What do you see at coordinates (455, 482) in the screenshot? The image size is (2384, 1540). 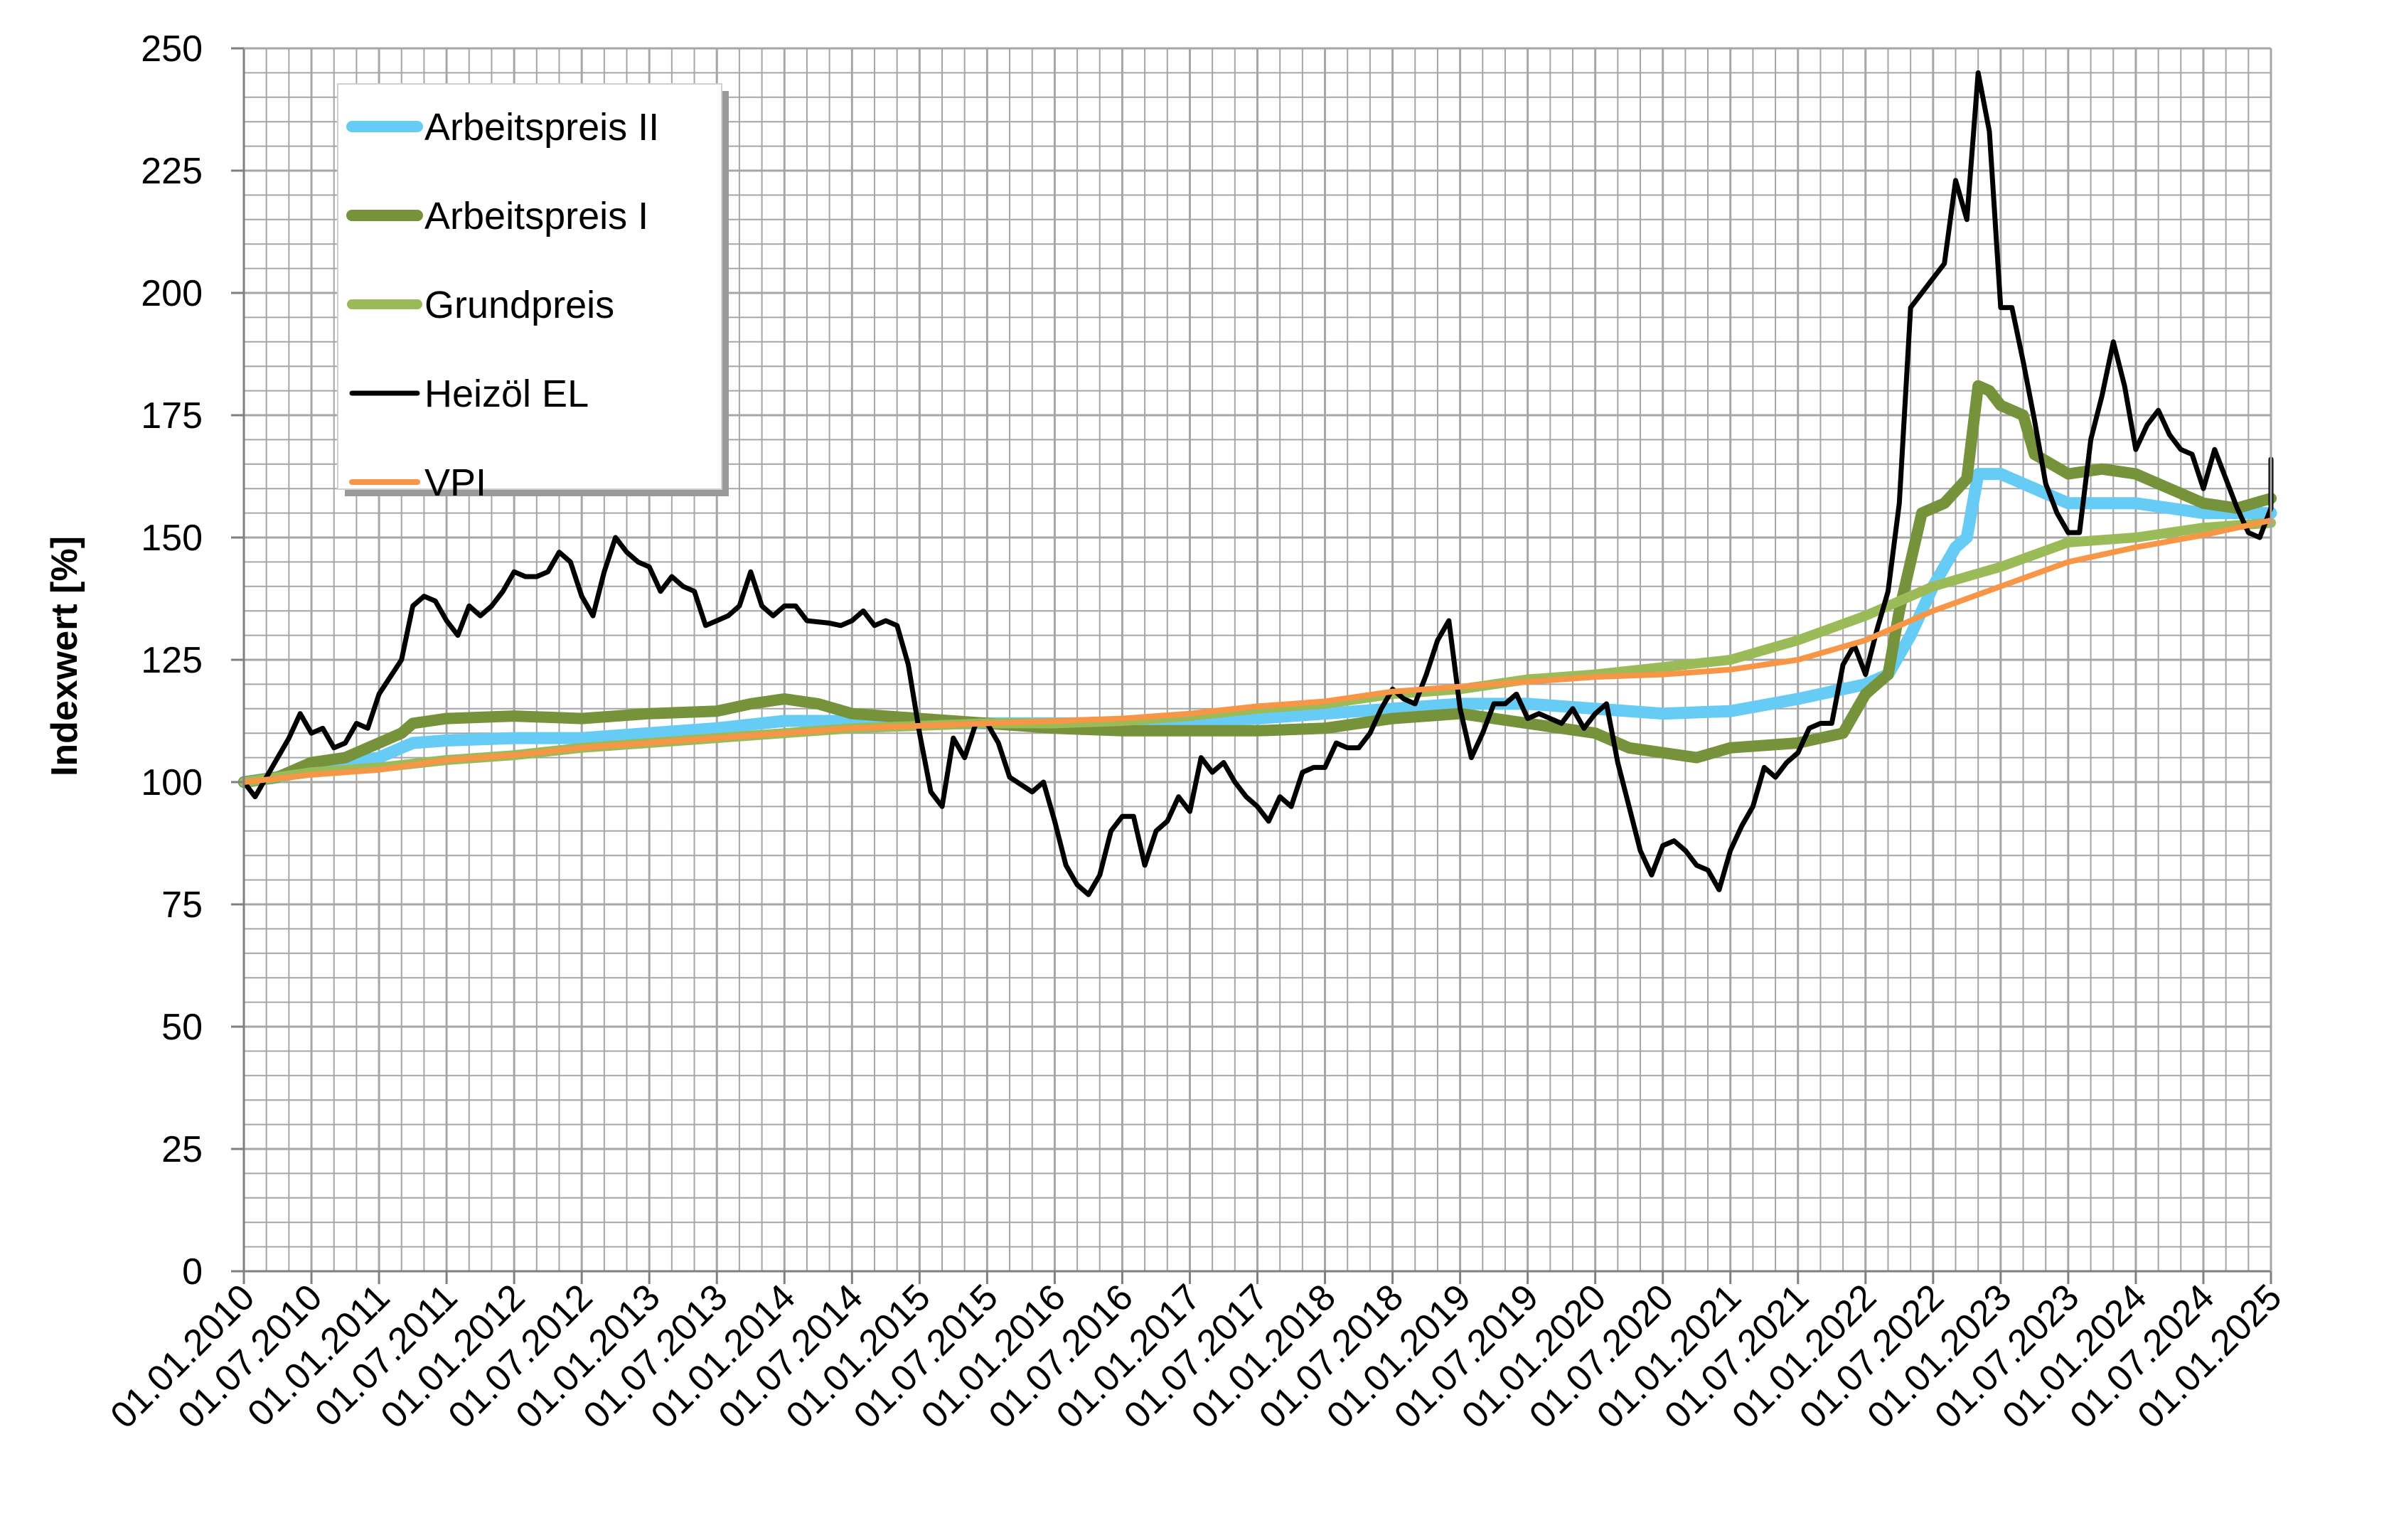 I see `legend-label: VPI` at bounding box center [455, 482].